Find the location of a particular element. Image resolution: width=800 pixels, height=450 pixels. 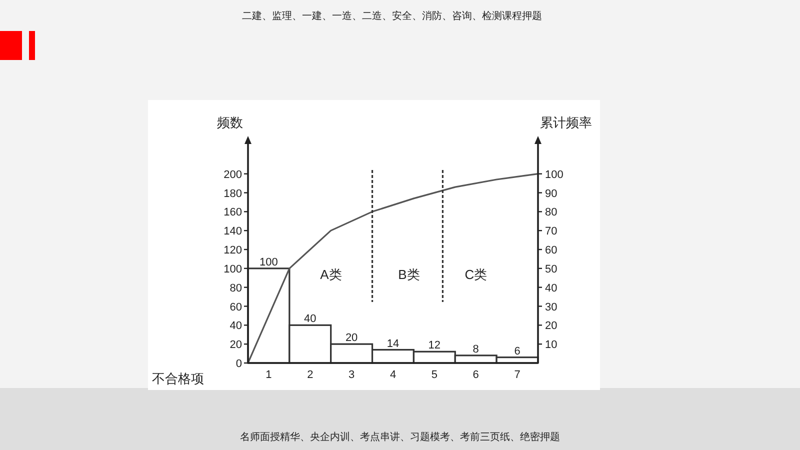

y2-tick-label: 20 is located at coordinates (551, 326).